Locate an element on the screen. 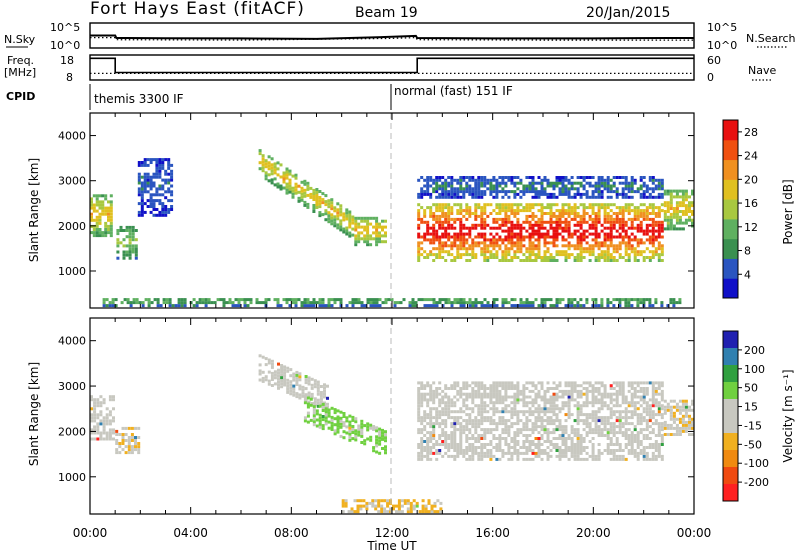 The height and width of the screenshot is (554, 800). frequency-left-label-line2: [MHz] is located at coordinates (20, 72).